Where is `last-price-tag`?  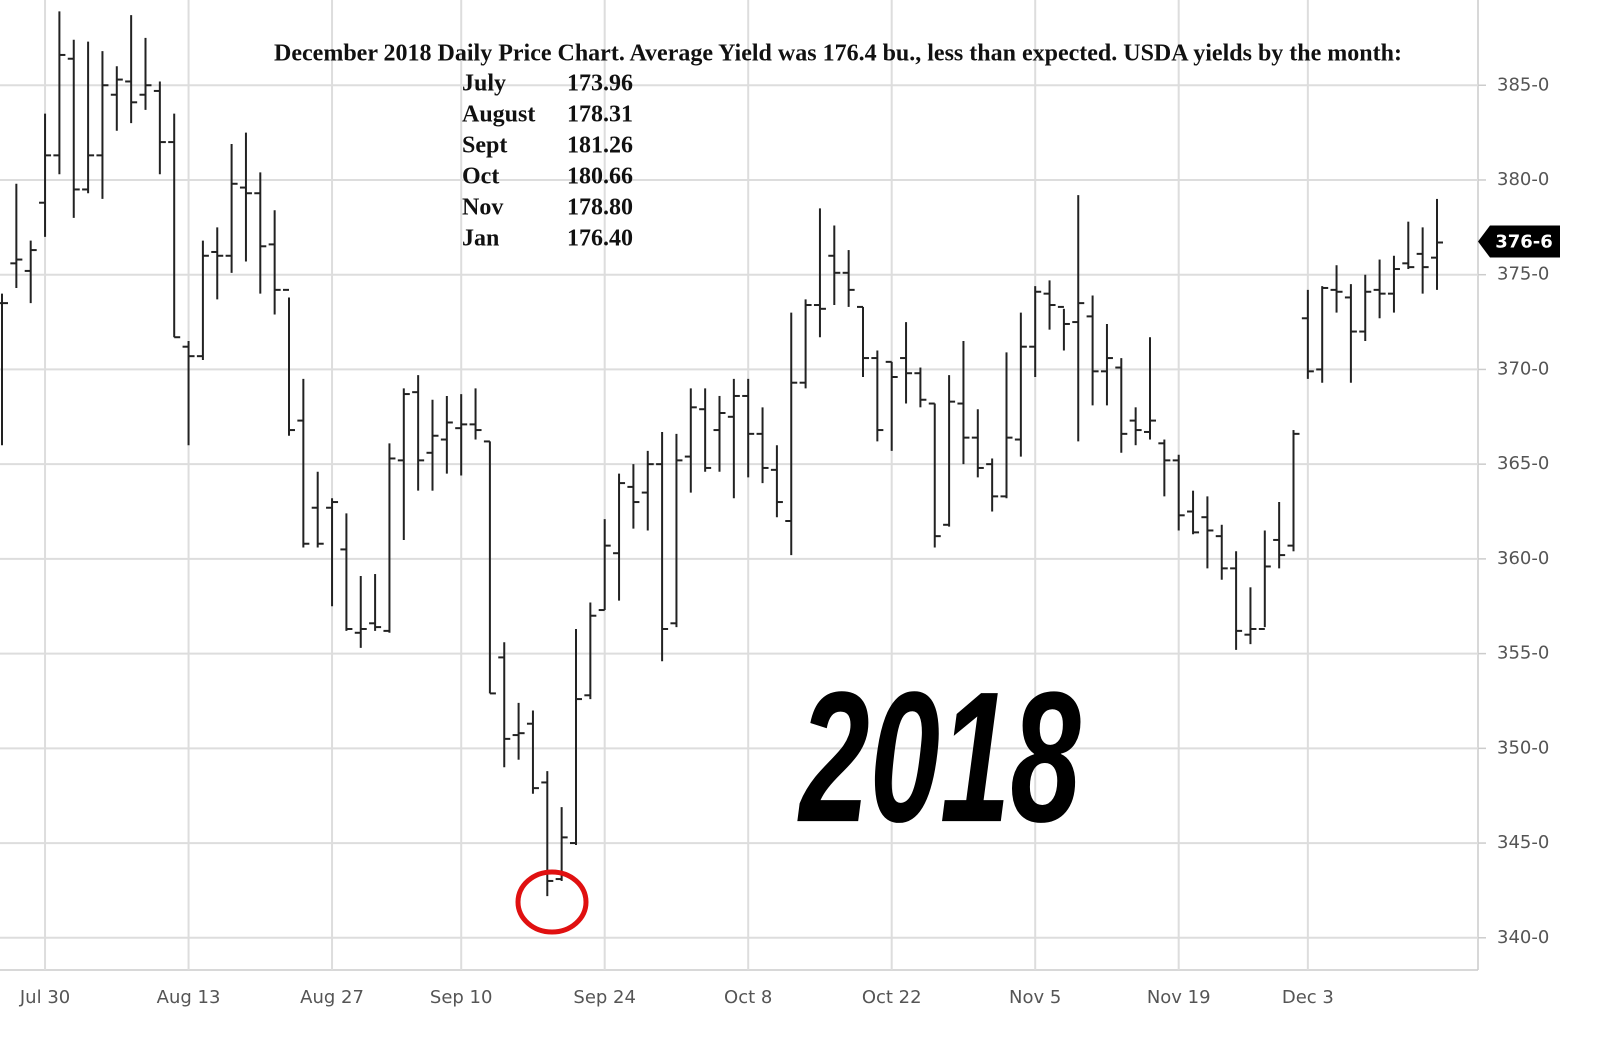
last-price-tag is located at coordinates (1519, 241).